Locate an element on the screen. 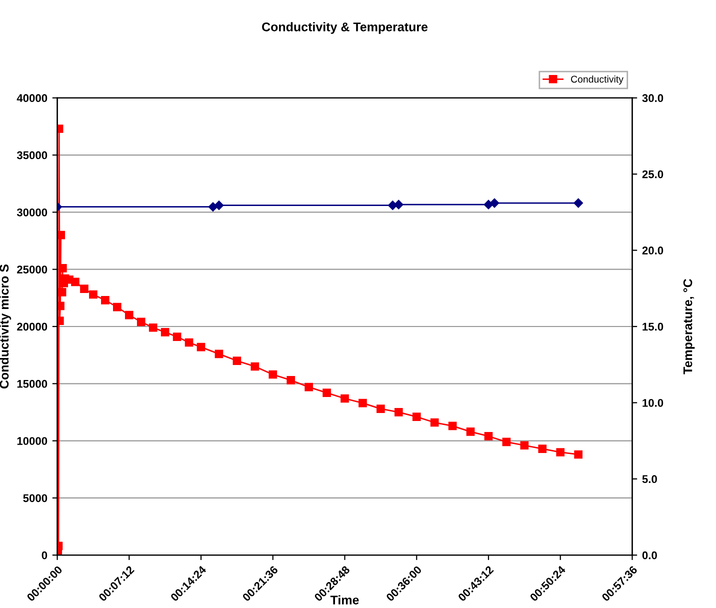 This screenshot has height=608, width=716. y2-tick-label: 30.0 is located at coordinates (653, 98).